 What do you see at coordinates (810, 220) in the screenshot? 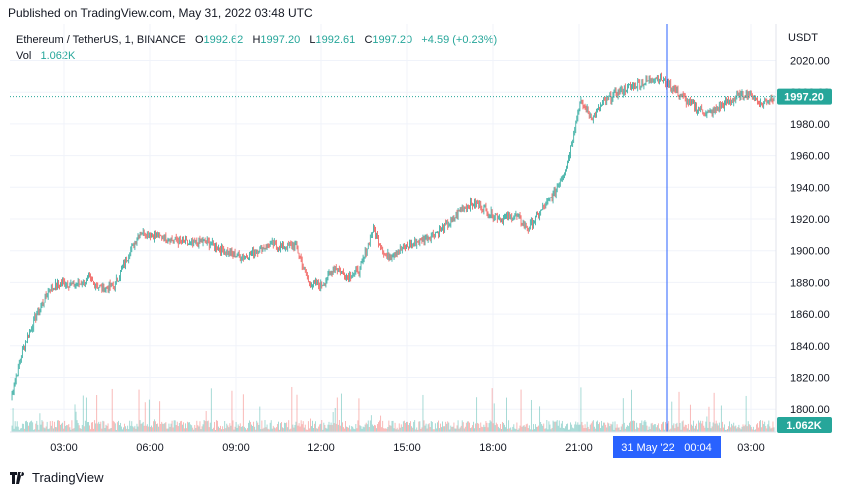
I see `price-tick-label: 1920.00` at bounding box center [810, 220].